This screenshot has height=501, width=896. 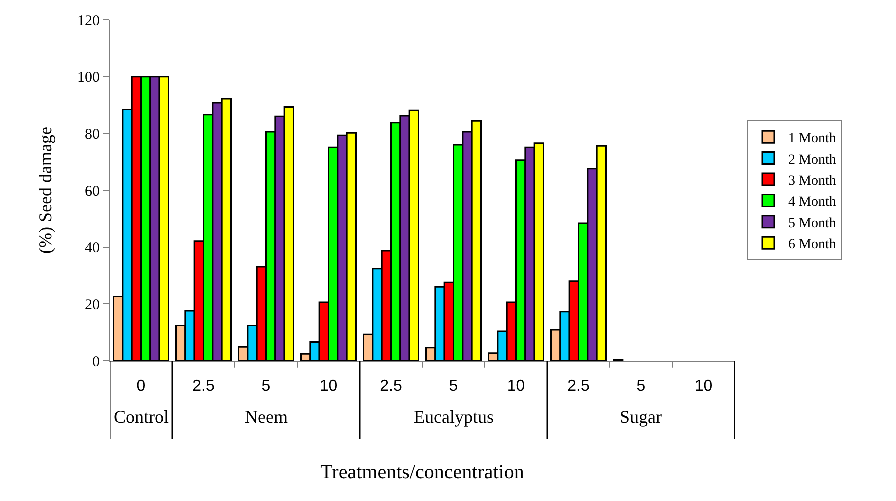 I want to click on y-tick-label: 20, so click(x=92, y=305).